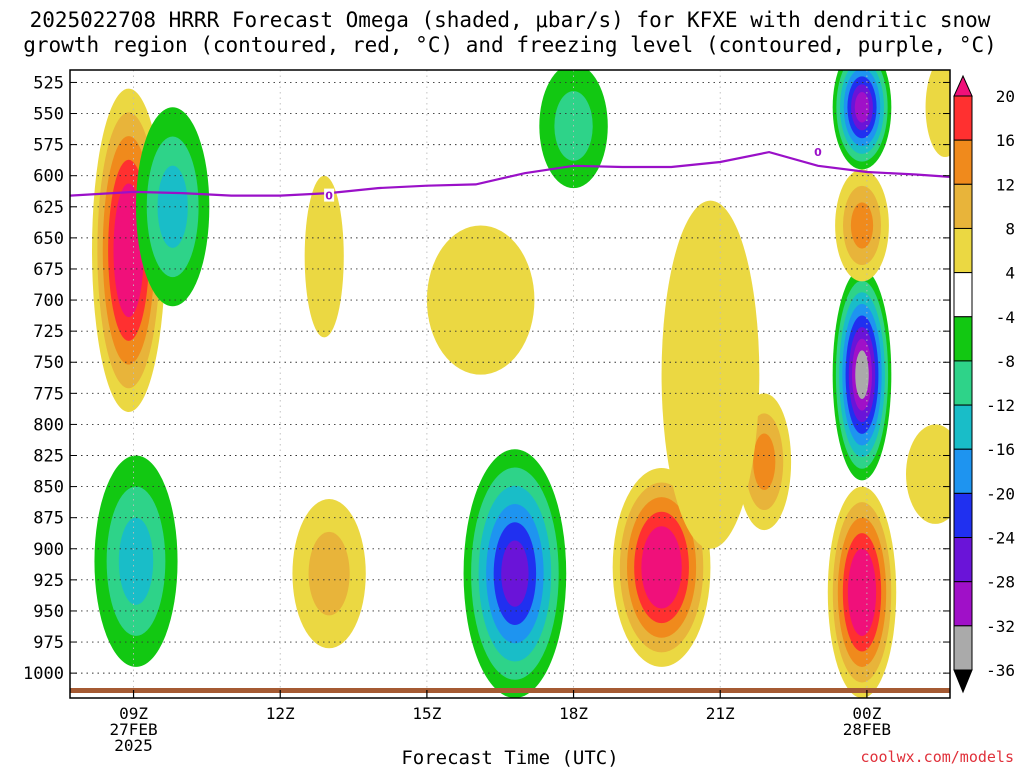 This screenshot has height=768, width=1024. I want to click on x-tick-label-5-line2: 28FEB, so click(867, 729).